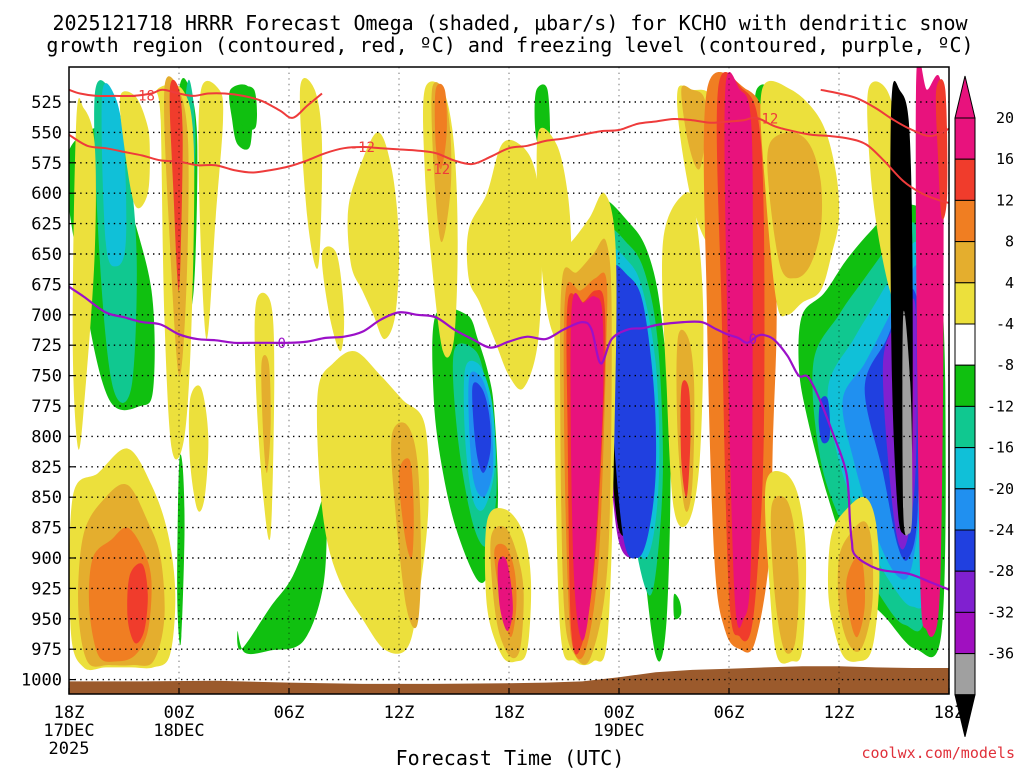 Image resolution: width=1024 pixels, height=768 pixels. I want to click on y-tick-label: 925, so click(46, 589).